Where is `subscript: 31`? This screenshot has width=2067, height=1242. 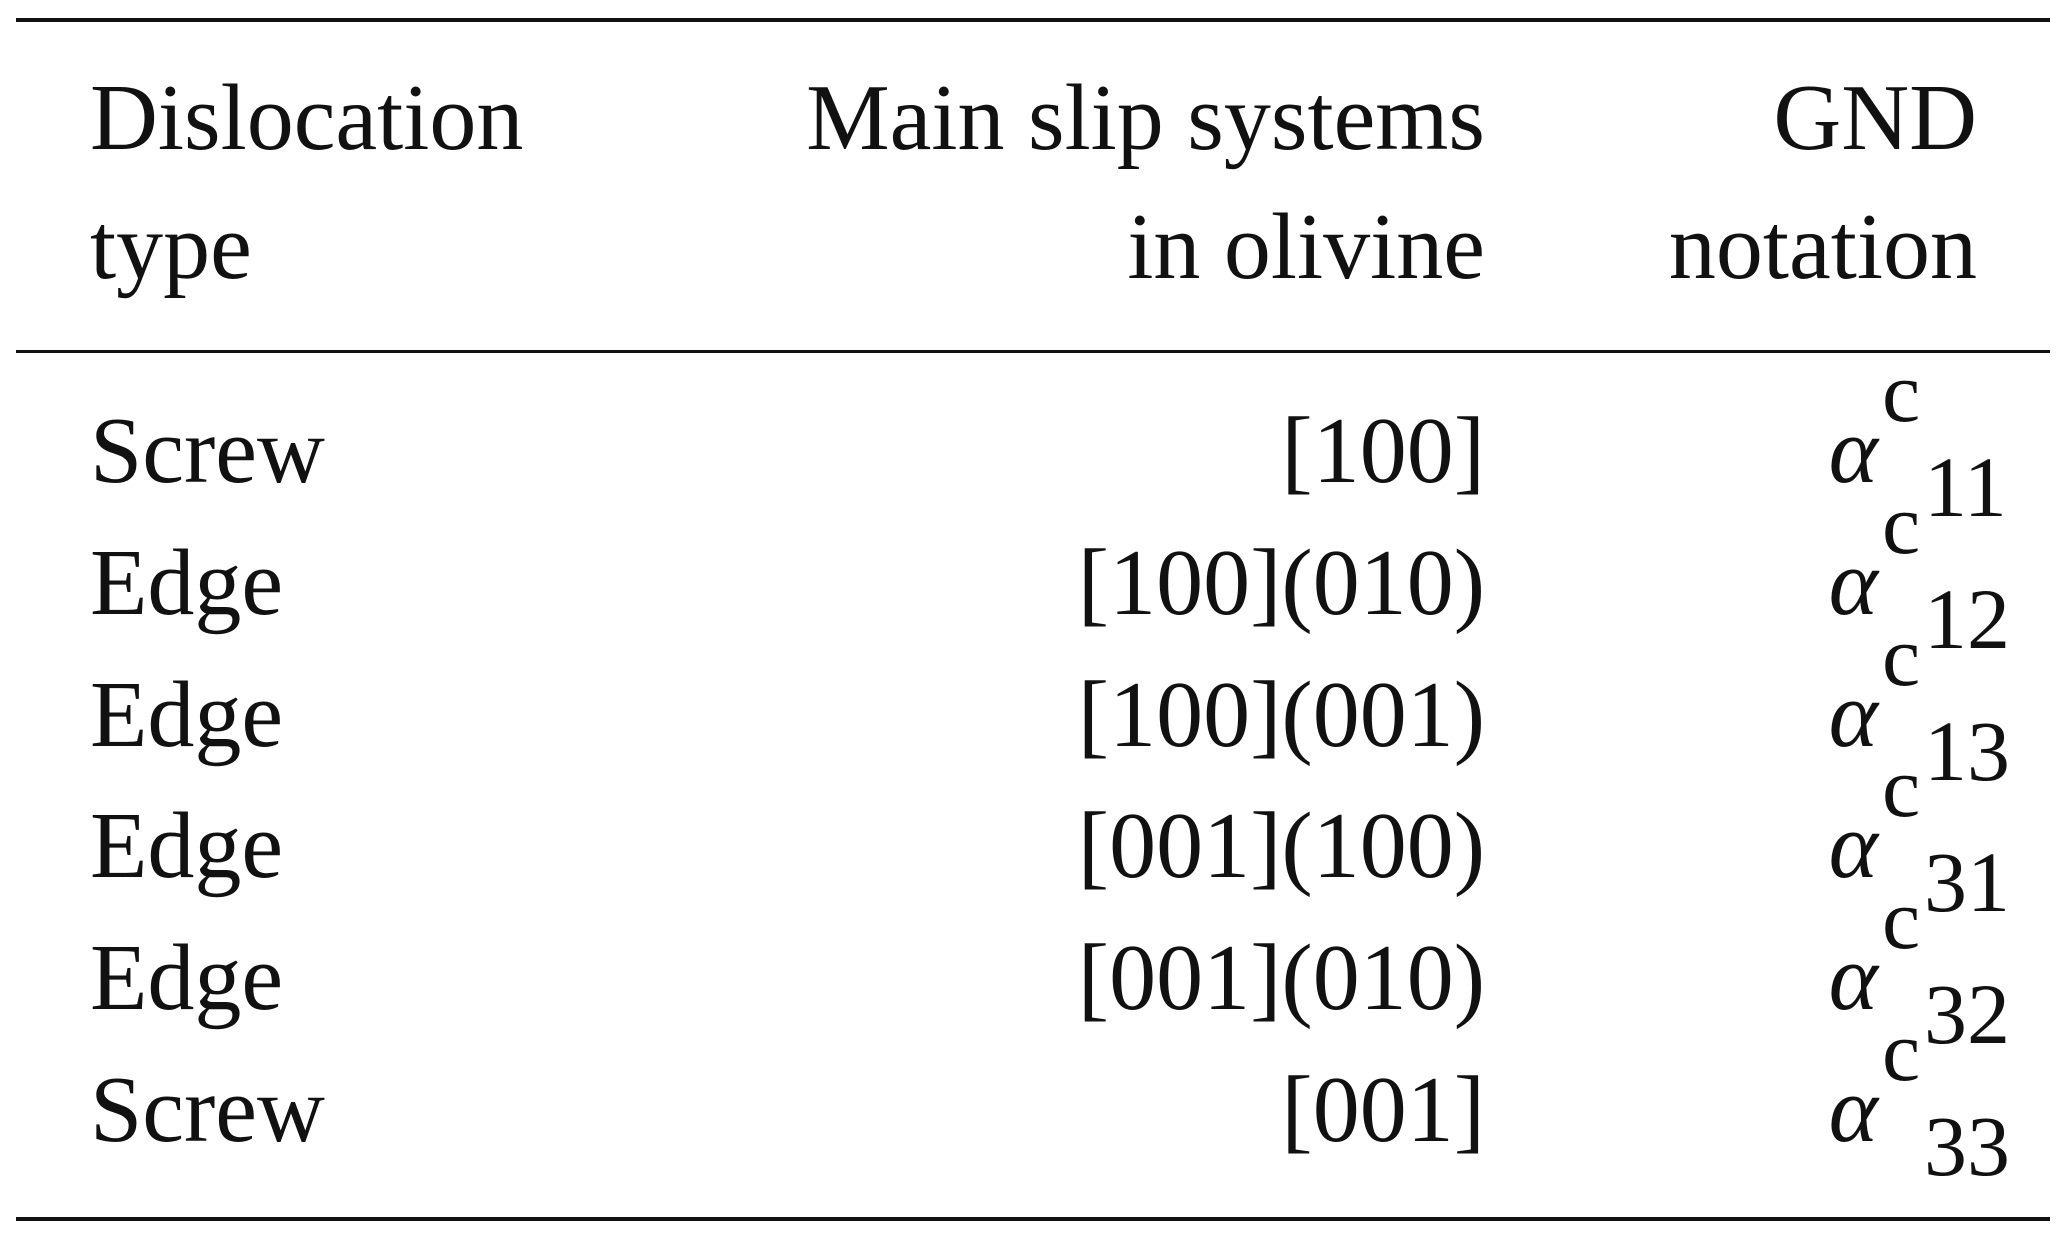
subscript: 31 is located at coordinates (1967, 882).